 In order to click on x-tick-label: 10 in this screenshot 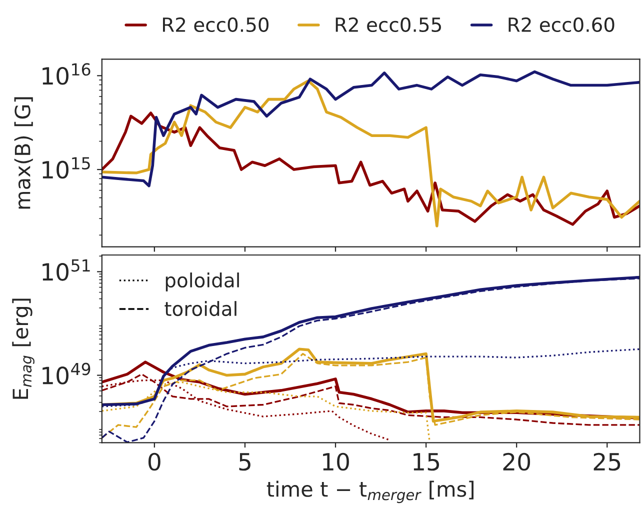, I will do `click(336, 461)`.